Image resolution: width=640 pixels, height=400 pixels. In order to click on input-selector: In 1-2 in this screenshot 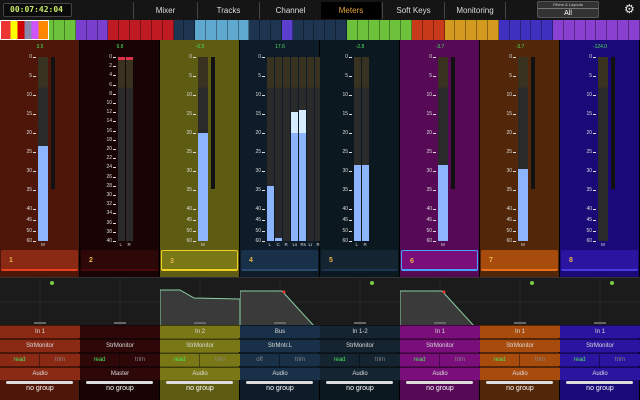, I will do `click(360, 331)`.